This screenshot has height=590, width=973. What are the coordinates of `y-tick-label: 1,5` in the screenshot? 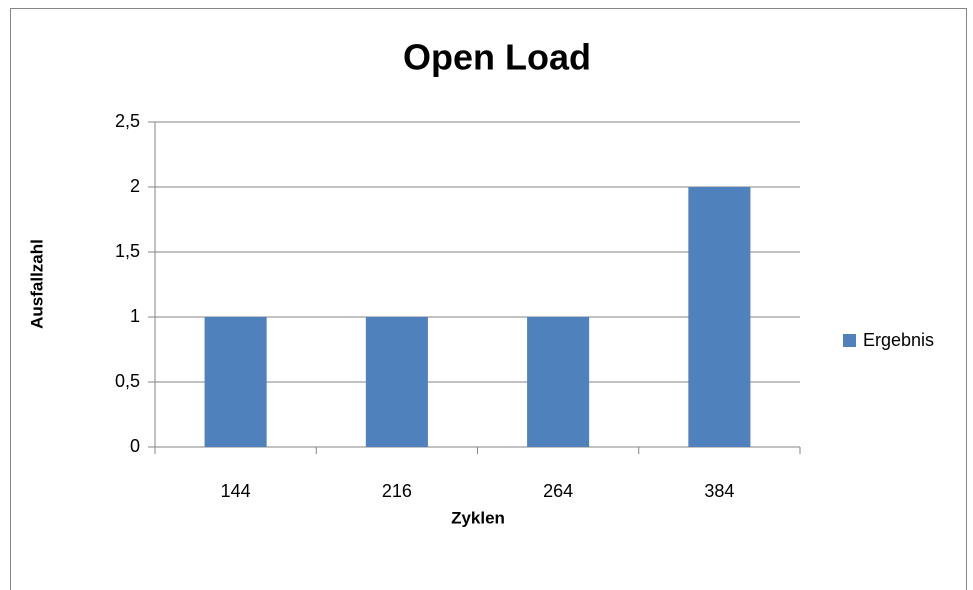 It's located at (127, 251).